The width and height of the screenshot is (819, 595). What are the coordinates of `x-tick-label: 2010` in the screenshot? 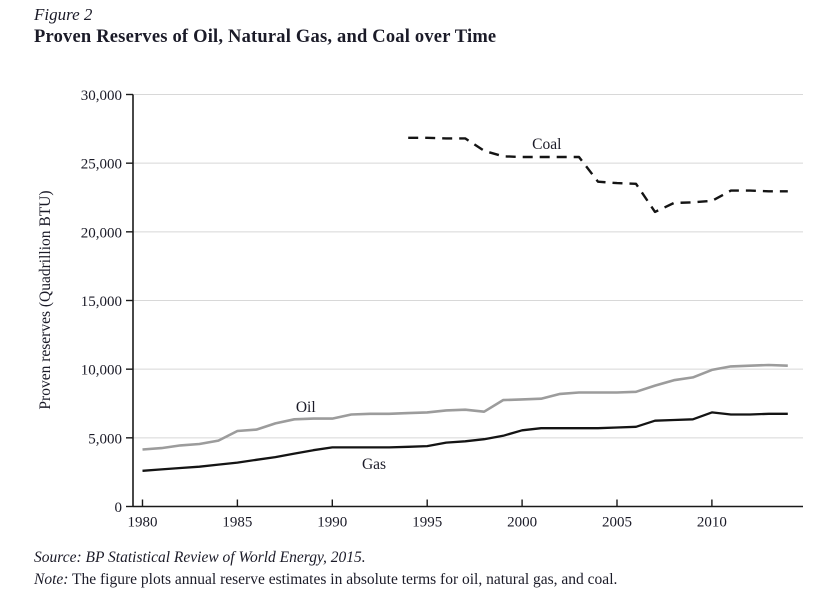 It's located at (712, 523).